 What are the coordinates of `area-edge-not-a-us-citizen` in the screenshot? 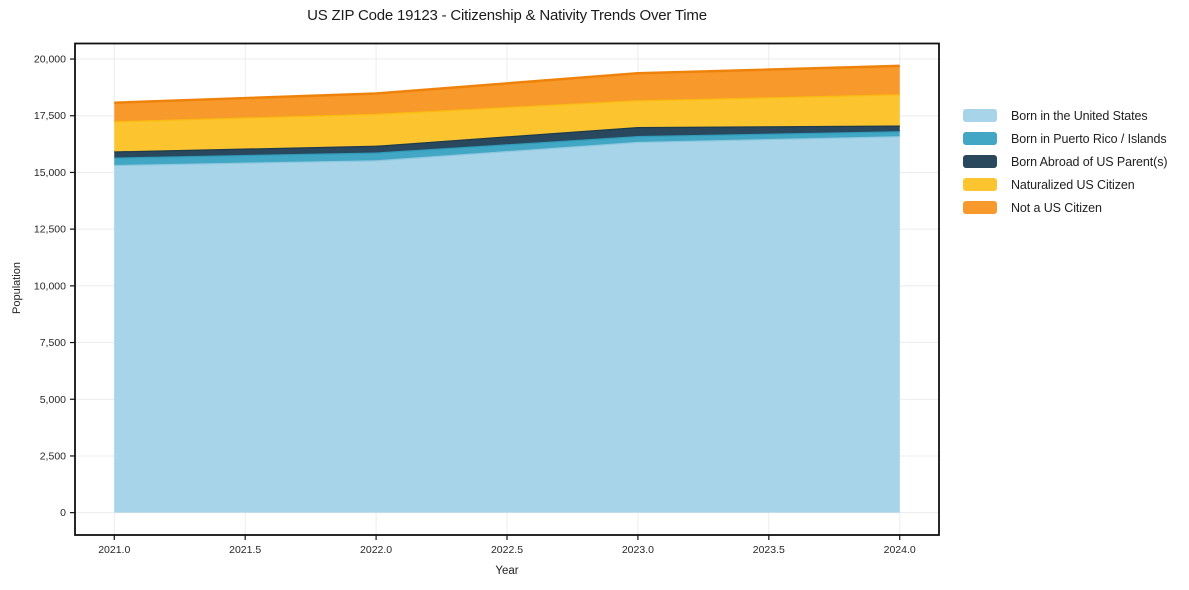 It's located at (507, 84).